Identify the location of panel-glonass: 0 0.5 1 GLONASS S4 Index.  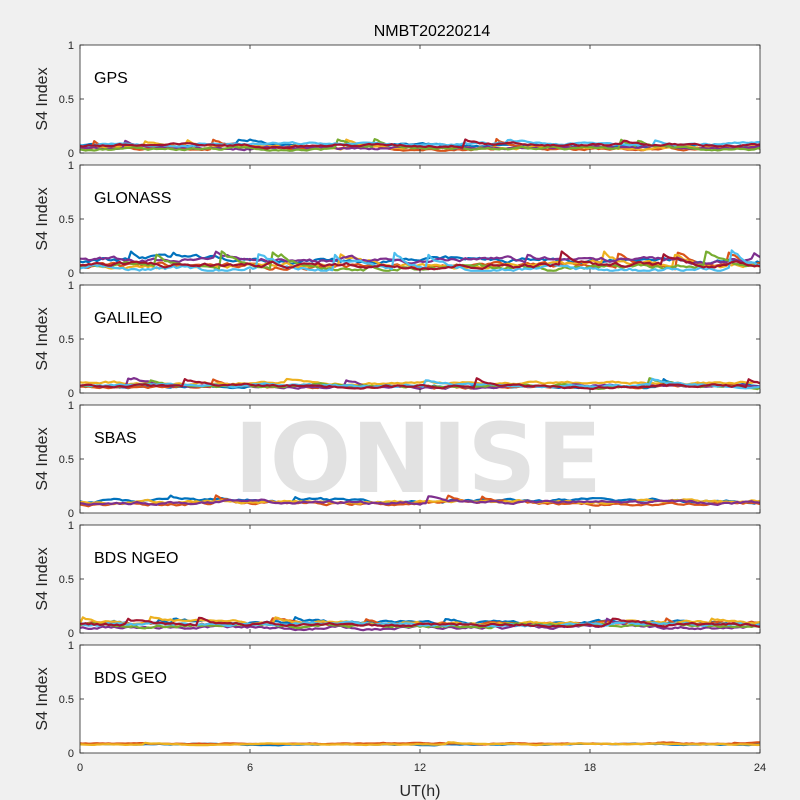
(397, 220).